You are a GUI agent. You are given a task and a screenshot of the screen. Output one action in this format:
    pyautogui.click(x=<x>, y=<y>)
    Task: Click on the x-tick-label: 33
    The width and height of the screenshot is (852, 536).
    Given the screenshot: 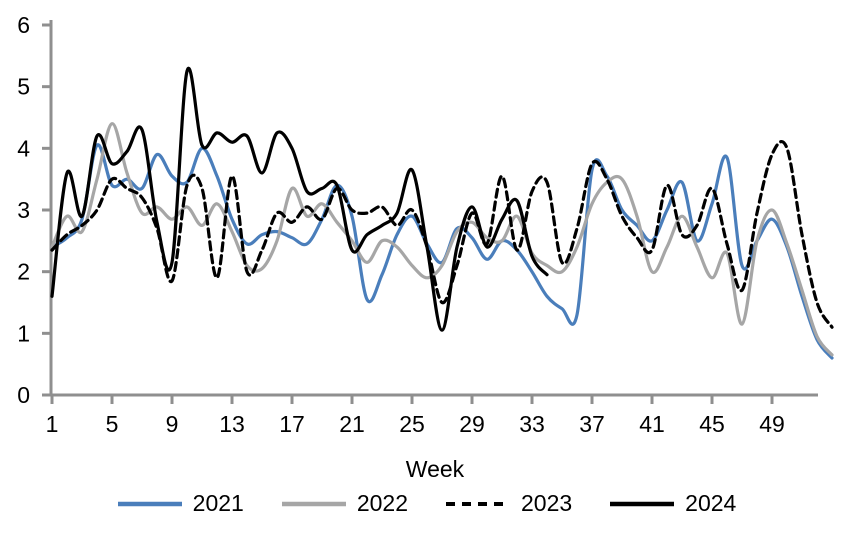 What is the action you would take?
    pyautogui.click(x=532, y=424)
    